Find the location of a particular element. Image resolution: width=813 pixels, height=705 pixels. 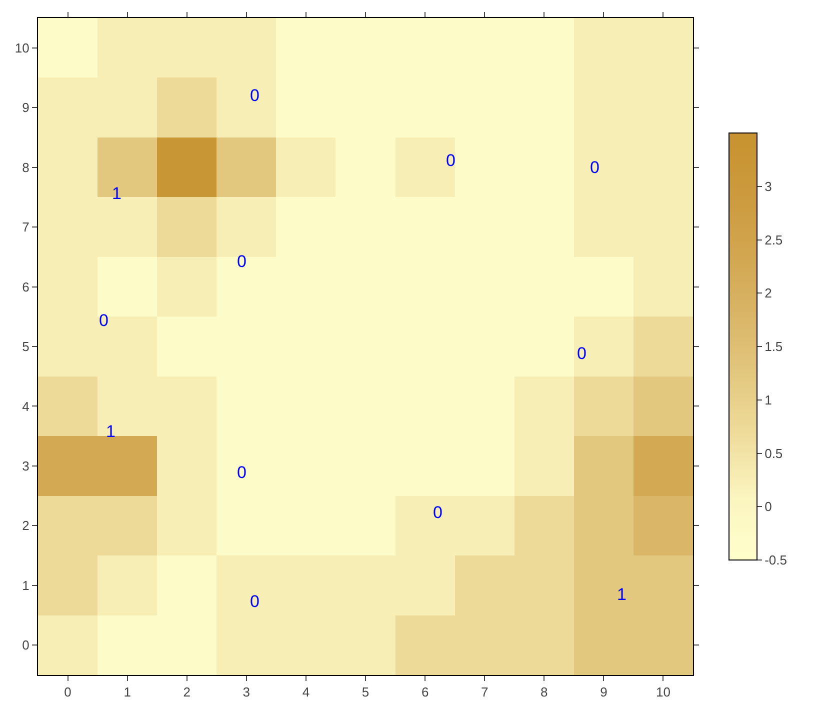

y-tick-label: 10 is located at coordinates (22, 48).